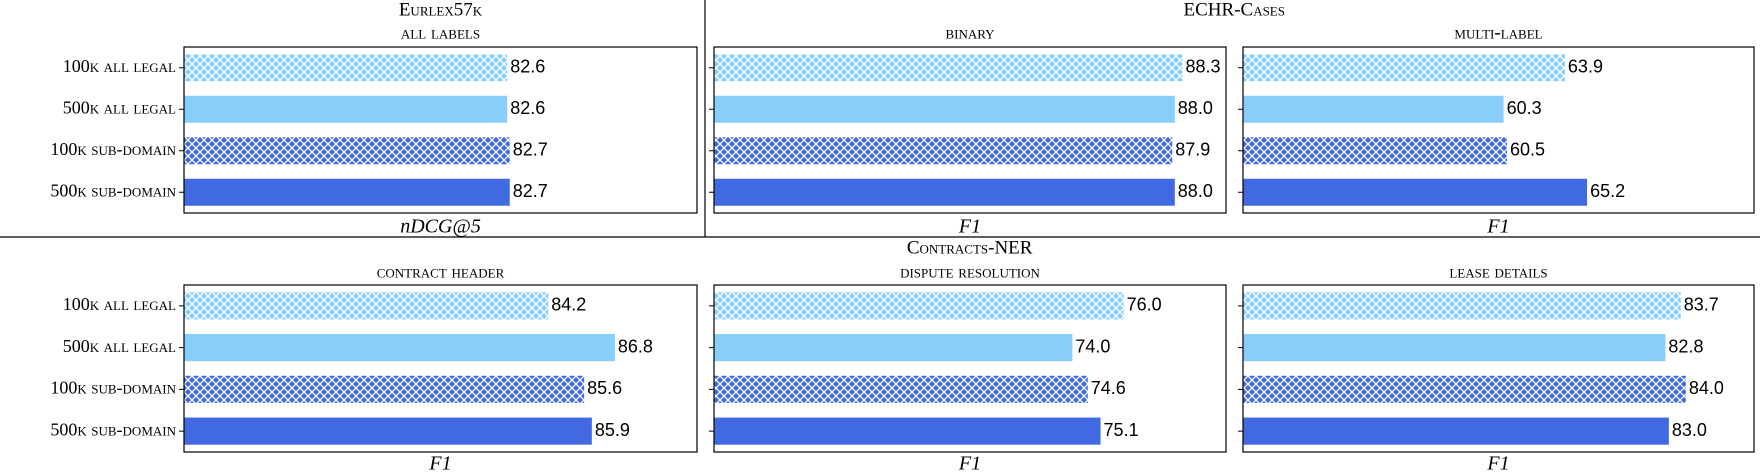 The width and height of the screenshot is (1760, 475). I want to click on value-label: 82.8, so click(1685, 346).